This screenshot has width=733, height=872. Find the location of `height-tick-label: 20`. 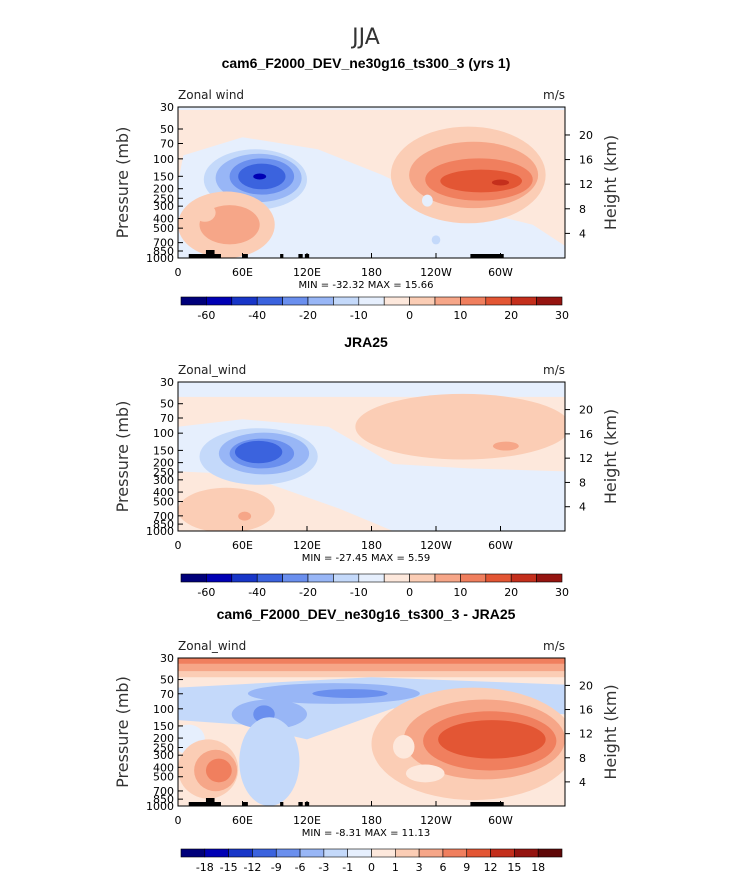

height-tick-label: 20 is located at coordinates (586, 410).